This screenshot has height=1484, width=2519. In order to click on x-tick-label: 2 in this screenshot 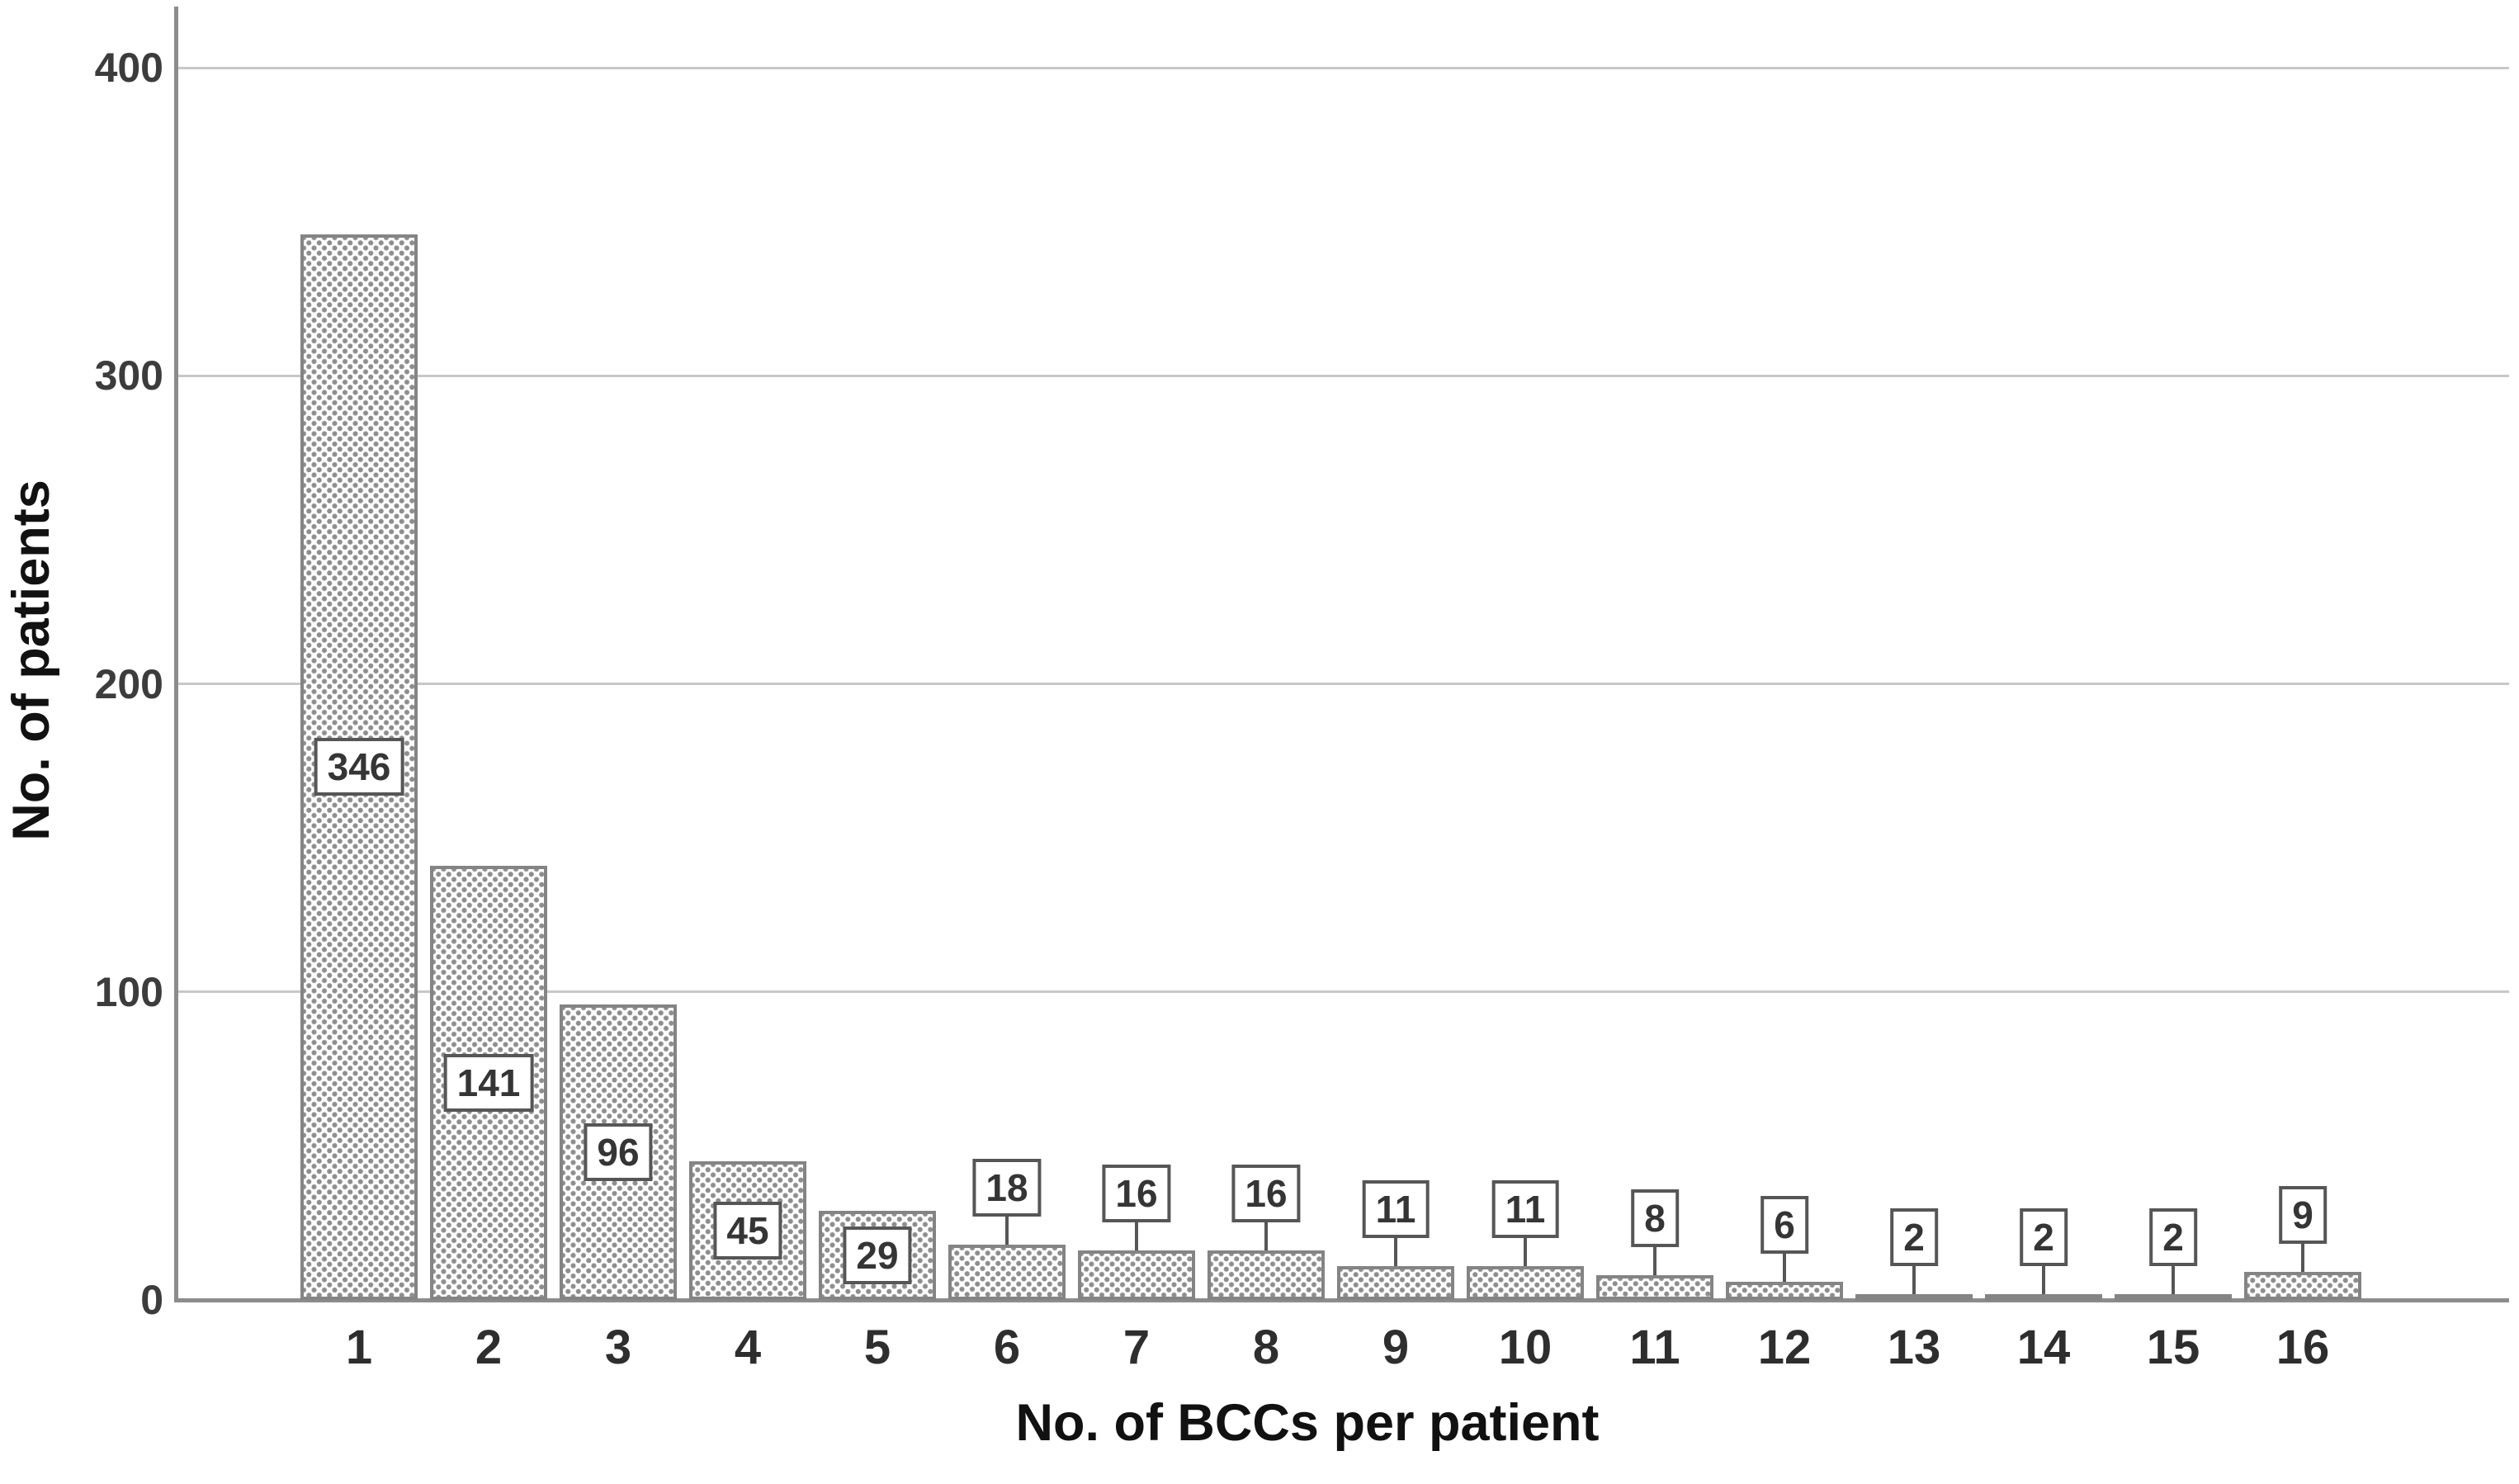, I will do `click(489, 1347)`.